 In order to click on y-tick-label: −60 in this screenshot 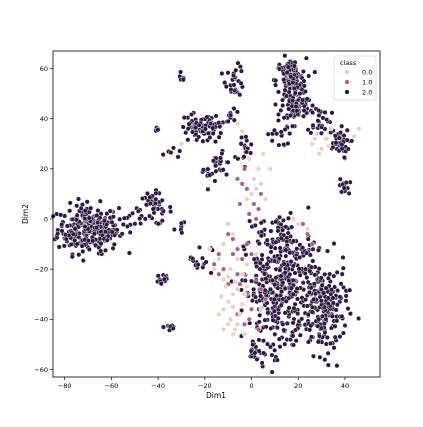, I will do `click(41, 370)`.